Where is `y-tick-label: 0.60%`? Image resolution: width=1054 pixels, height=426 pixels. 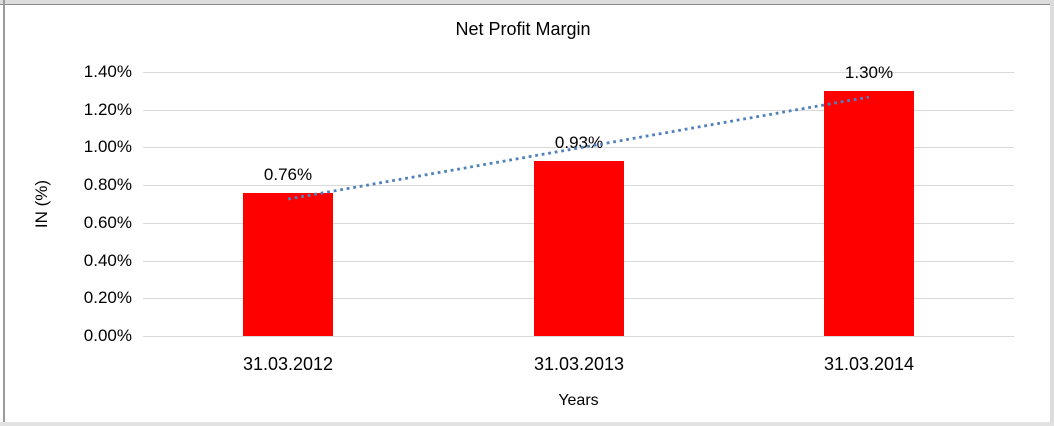
y-tick-label: 0.60% is located at coordinates (107, 222).